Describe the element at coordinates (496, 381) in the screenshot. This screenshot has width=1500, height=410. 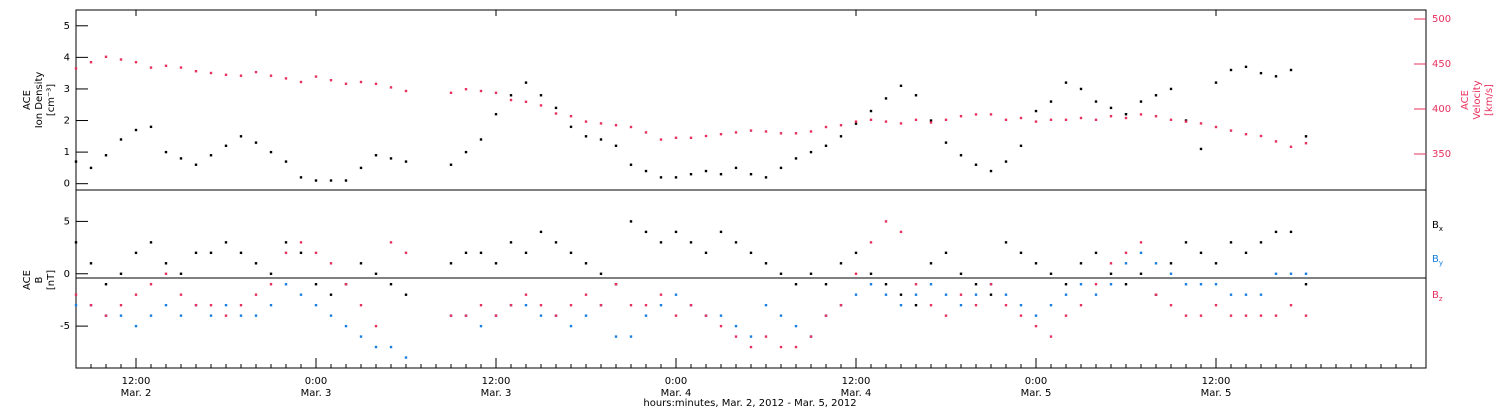
I see `x-tick-label-2: 12:00` at that location.